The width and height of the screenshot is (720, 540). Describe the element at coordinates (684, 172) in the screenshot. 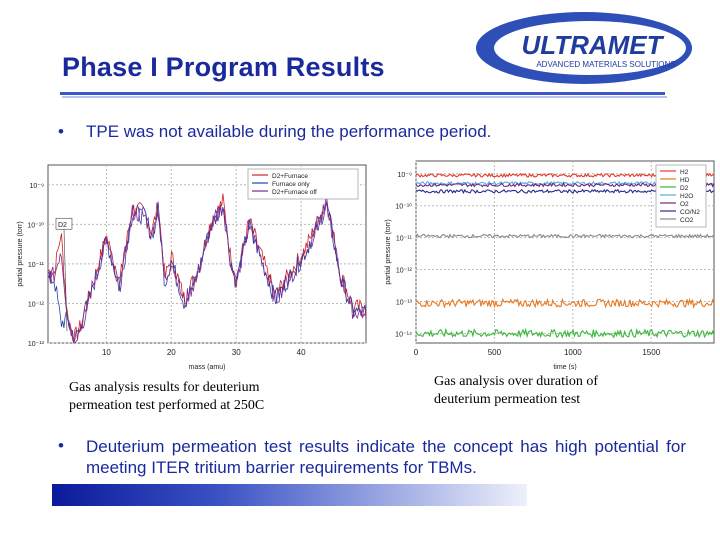

I see `legend-label: H2` at that location.